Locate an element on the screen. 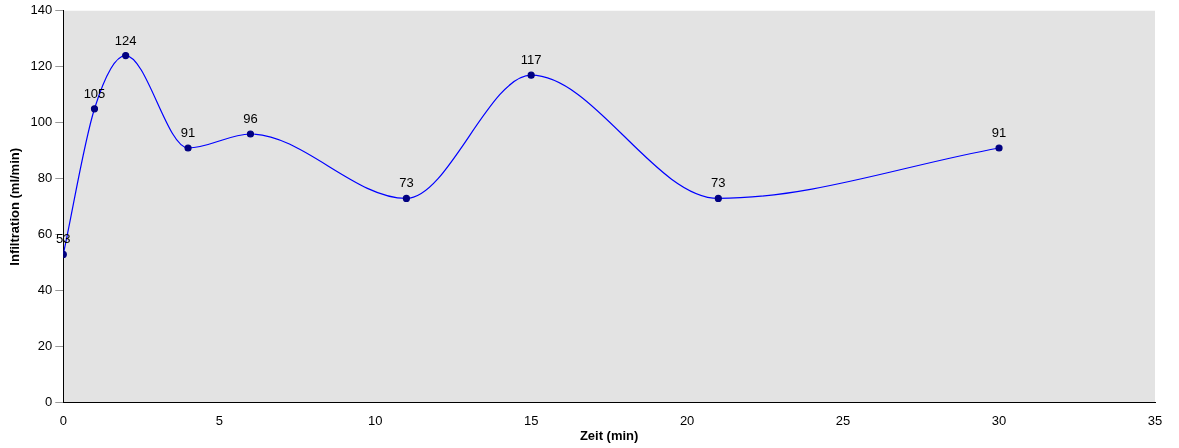  x-tick-label: 0 is located at coordinates (63, 421).